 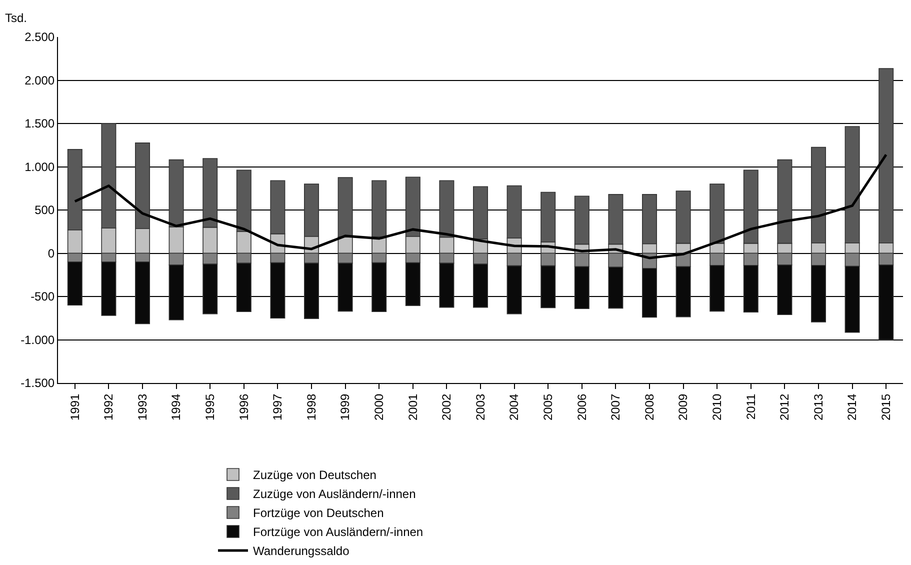 I want to click on legend-label: Fortzüge von Deutschen, so click(x=318, y=513).